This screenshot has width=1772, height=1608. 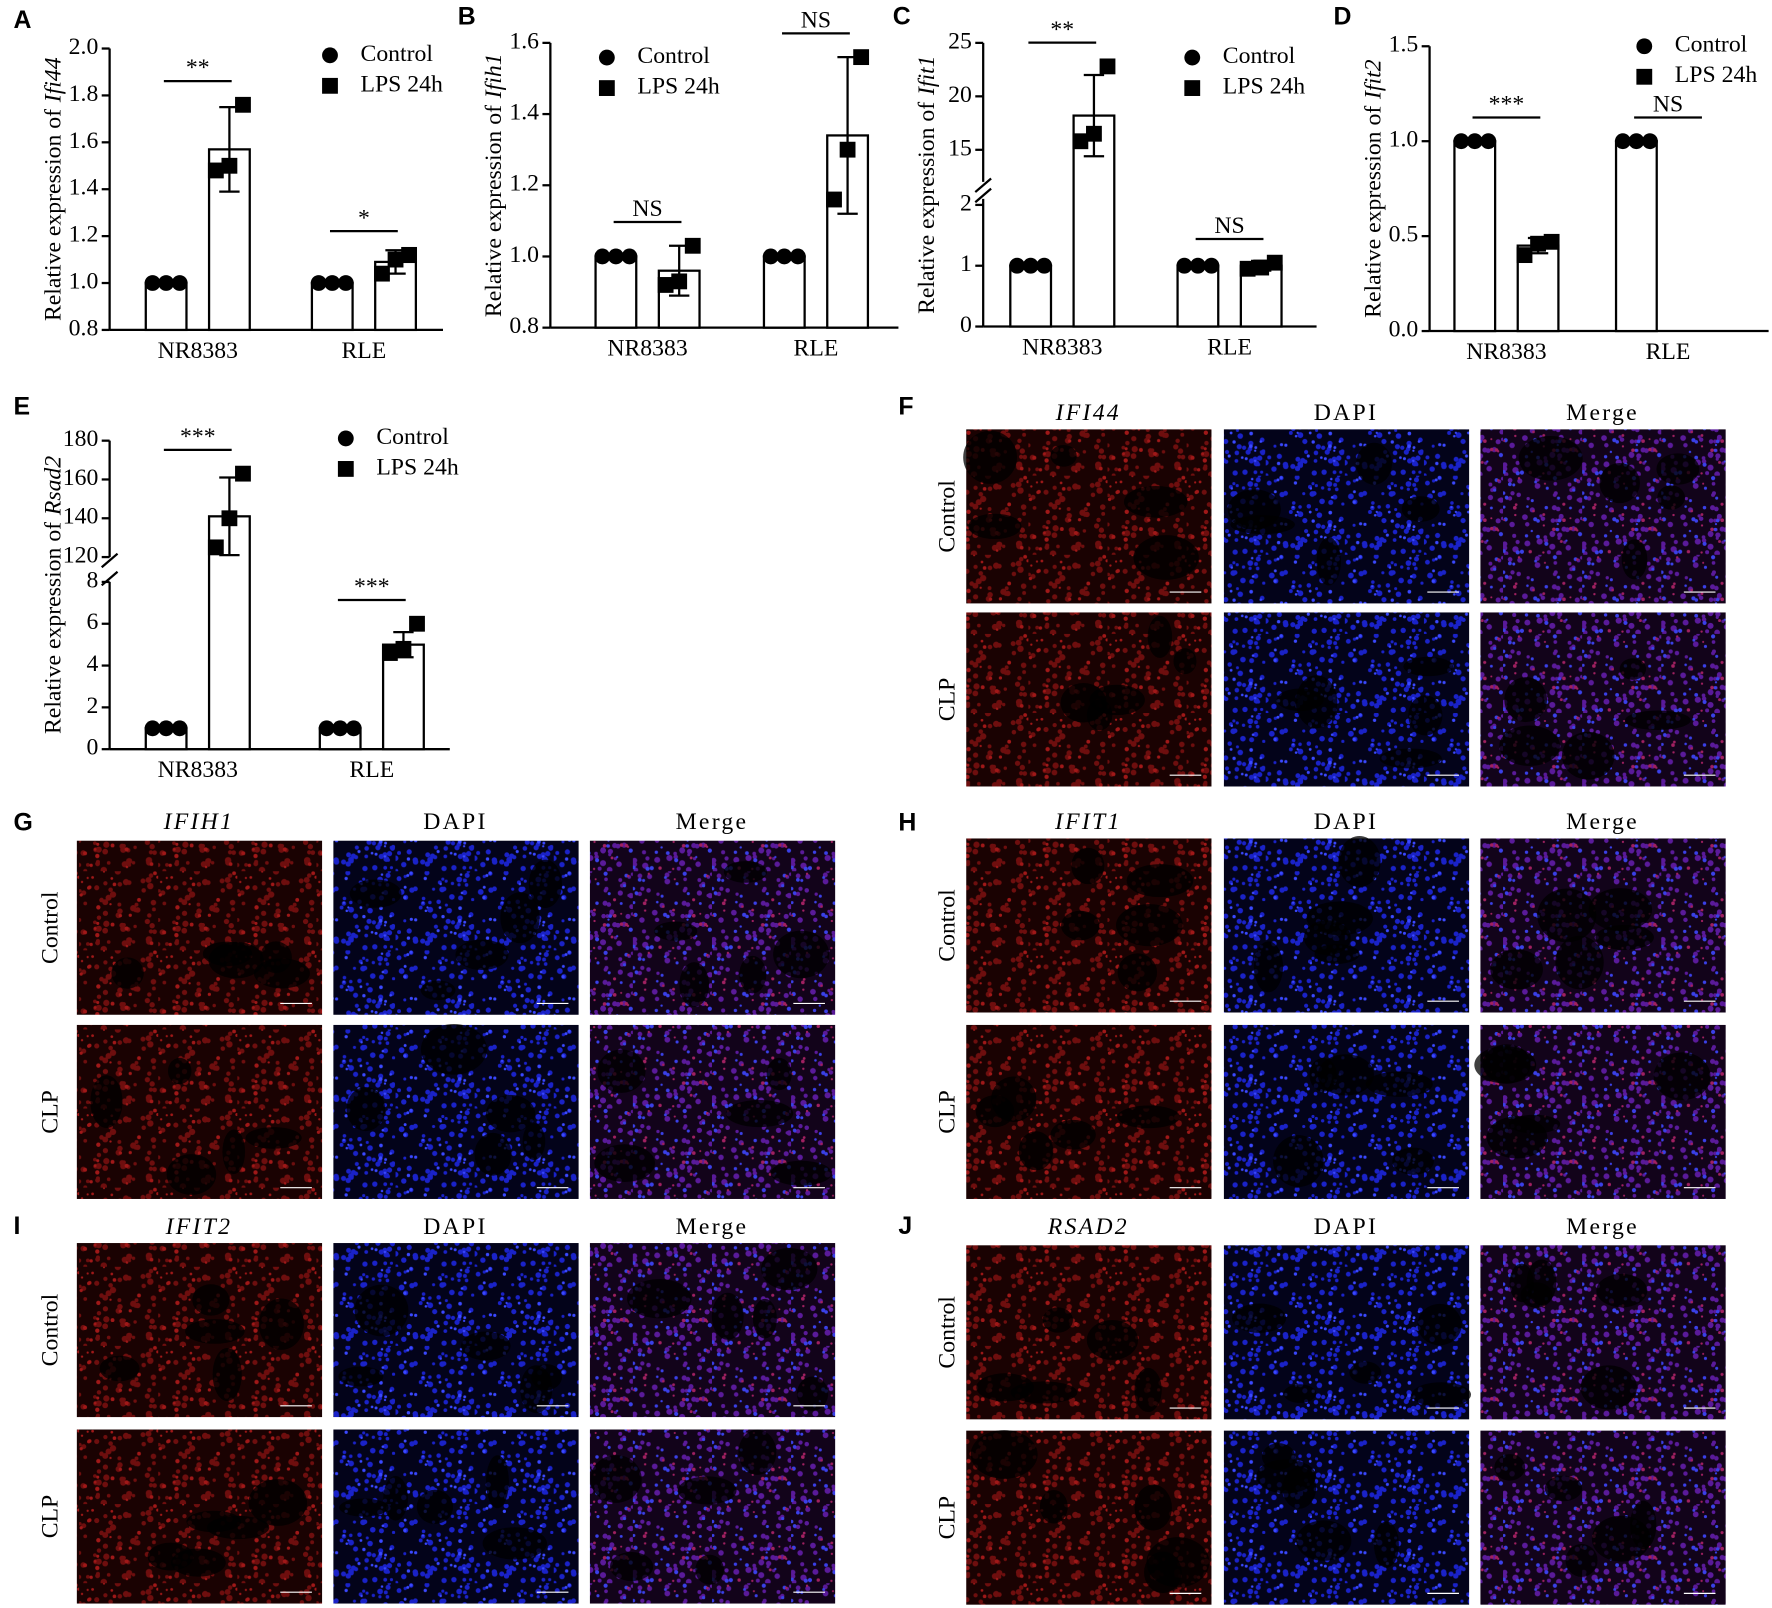 What do you see at coordinates (1088, 822) in the screenshot?
I see `column-header: IFIT1` at bounding box center [1088, 822].